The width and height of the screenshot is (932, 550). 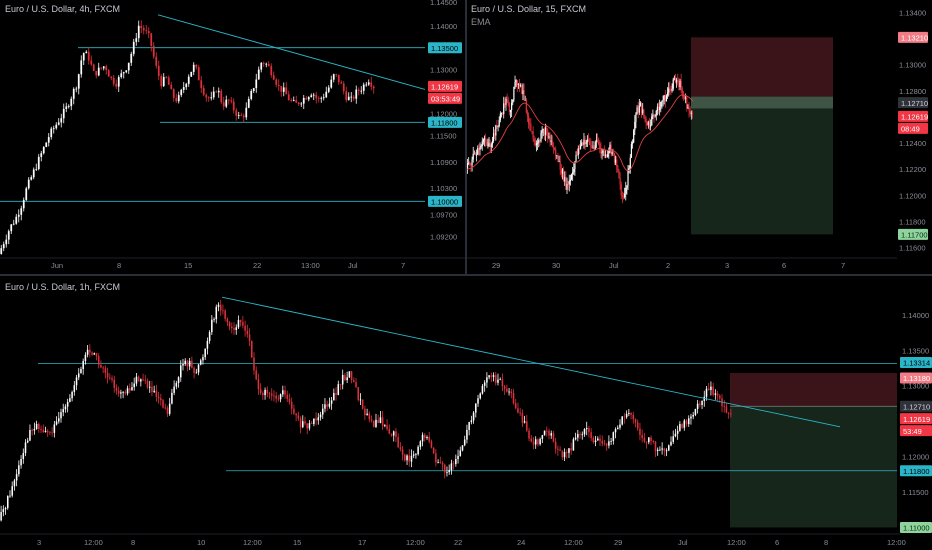 What do you see at coordinates (201, 542) in the screenshot?
I see `x-tick-label: 10` at bounding box center [201, 542].